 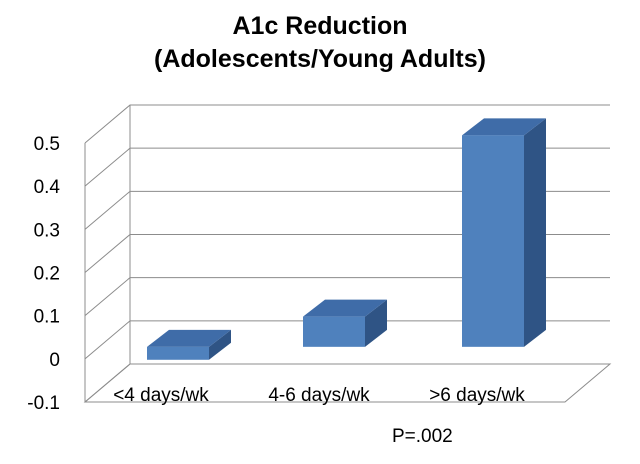 I want to click on y-tick-label: 0.4, so click(x=47, y=187).